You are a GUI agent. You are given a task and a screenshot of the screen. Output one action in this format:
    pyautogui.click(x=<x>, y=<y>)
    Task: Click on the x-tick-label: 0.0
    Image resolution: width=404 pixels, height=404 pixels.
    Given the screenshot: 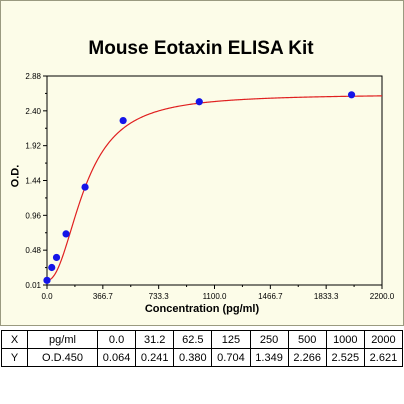 What is the action you would take?
    pyautogui.click(x=47, y=296)
    